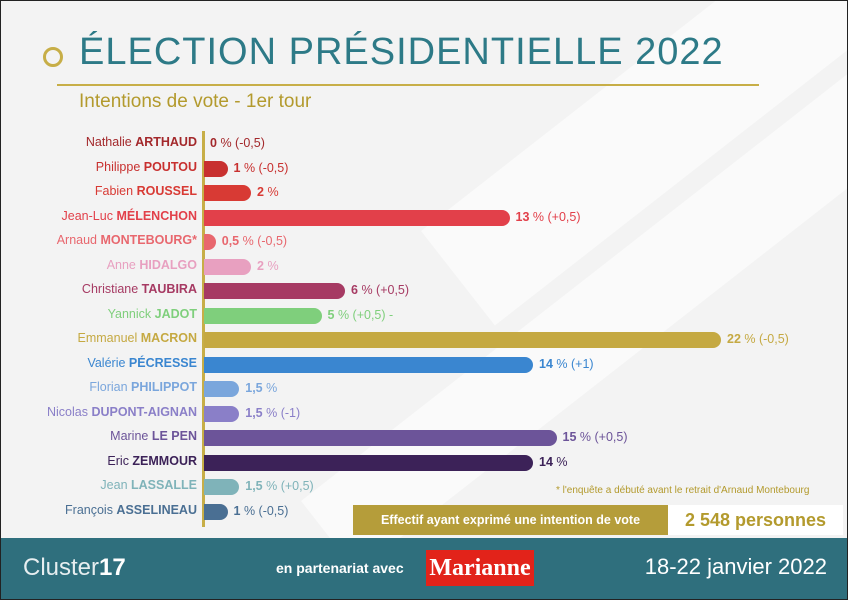 The image size is (848, 600). I want to click on candidate-row: Yannick JADOT 5 % (+0,5) -, so click(424, 316).